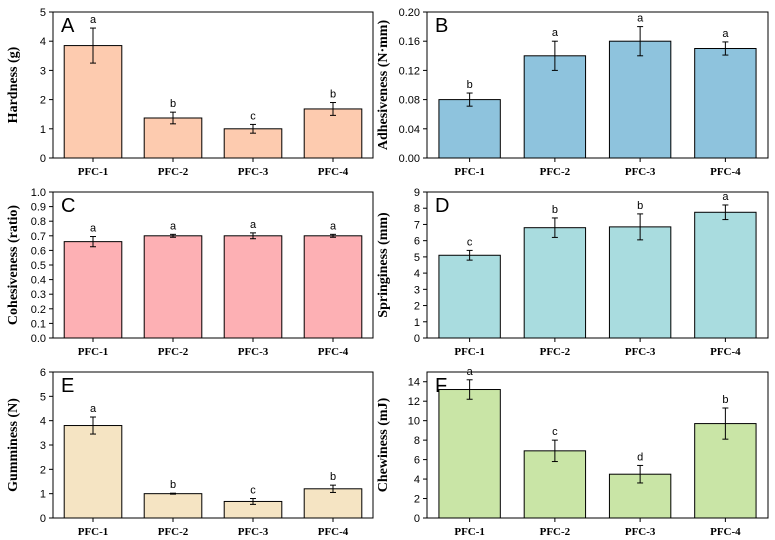  I want to click on y-tick-label: 0, so click(43, 159).